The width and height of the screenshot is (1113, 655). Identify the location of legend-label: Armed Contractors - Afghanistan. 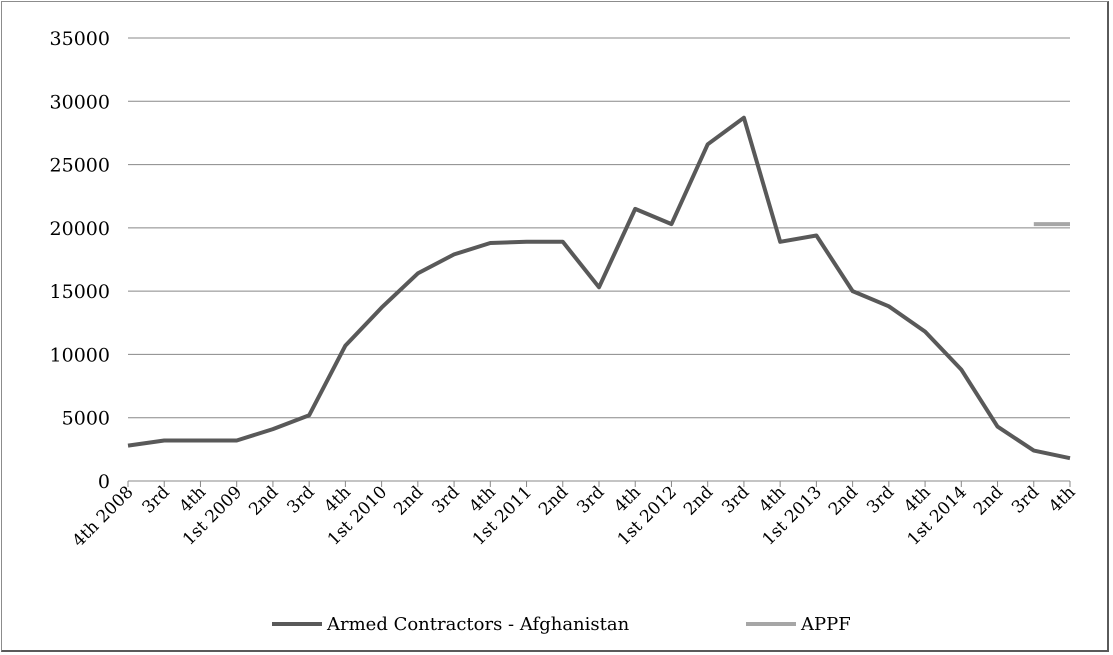
(478, 624).